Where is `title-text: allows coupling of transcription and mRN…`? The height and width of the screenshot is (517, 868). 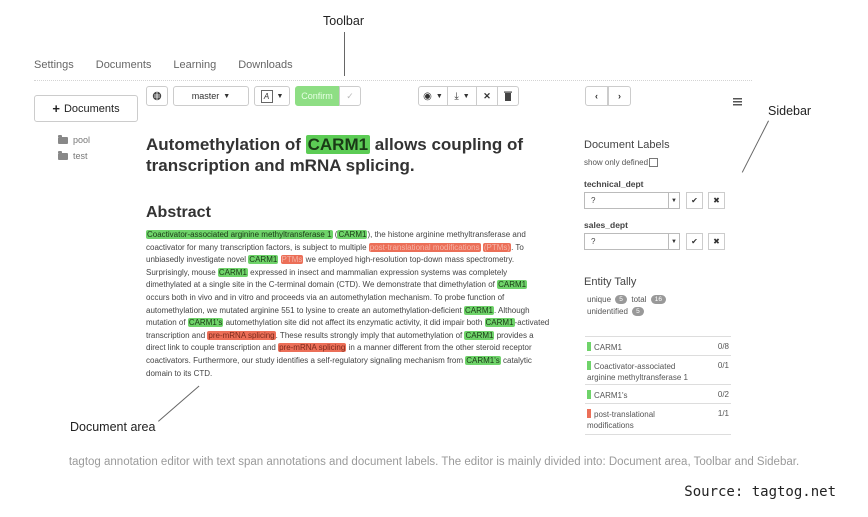 title-text: allows coupling of transcription and mRN… is located at coordinates (335, 155).